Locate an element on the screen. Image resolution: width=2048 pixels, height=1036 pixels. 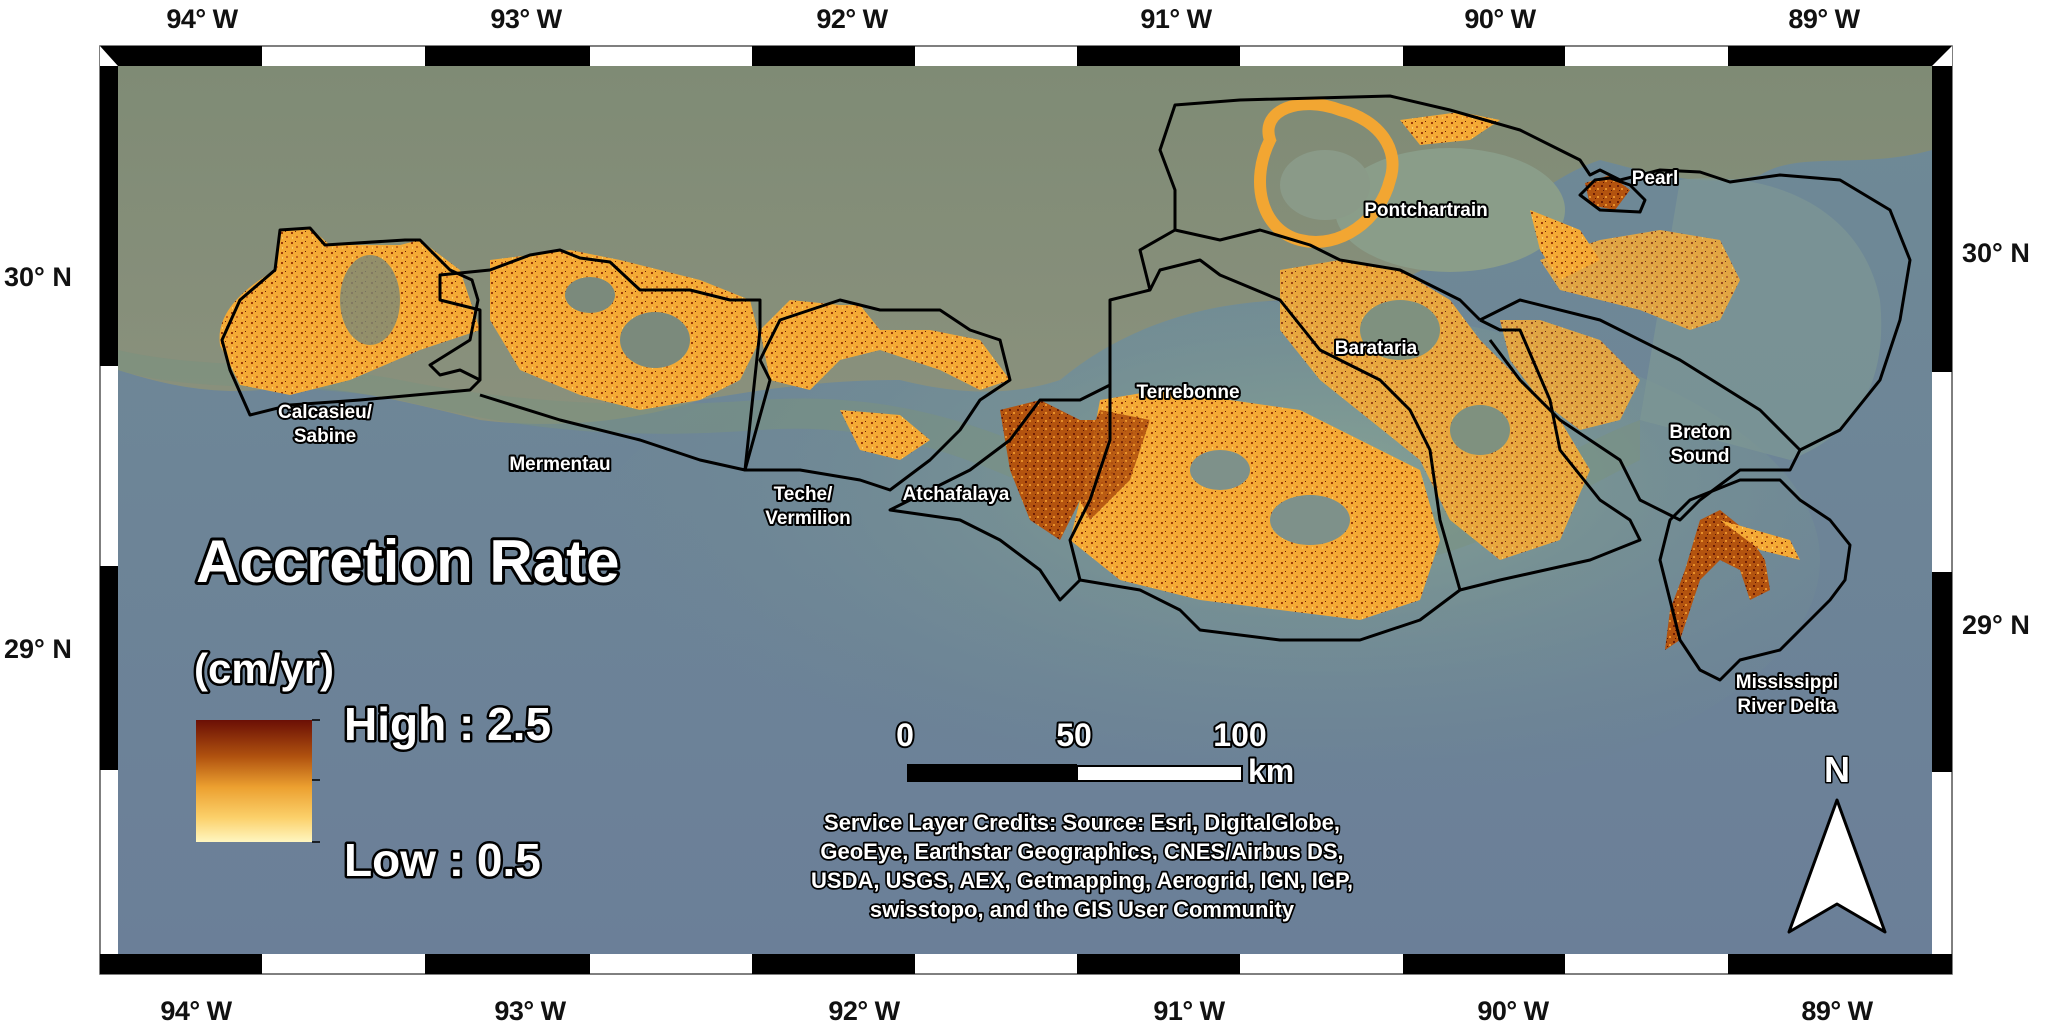
lat-label-29n-right: 29° N is located at coordinates (1996, 625).